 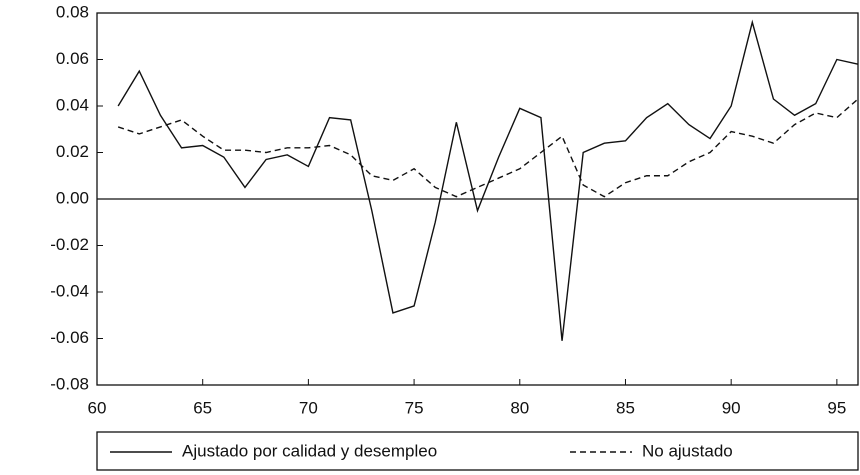 What do you see at coordinates (519, 407) in the screenshot?
I see `x-tick-label: 80` at bounding box center [519, 407].